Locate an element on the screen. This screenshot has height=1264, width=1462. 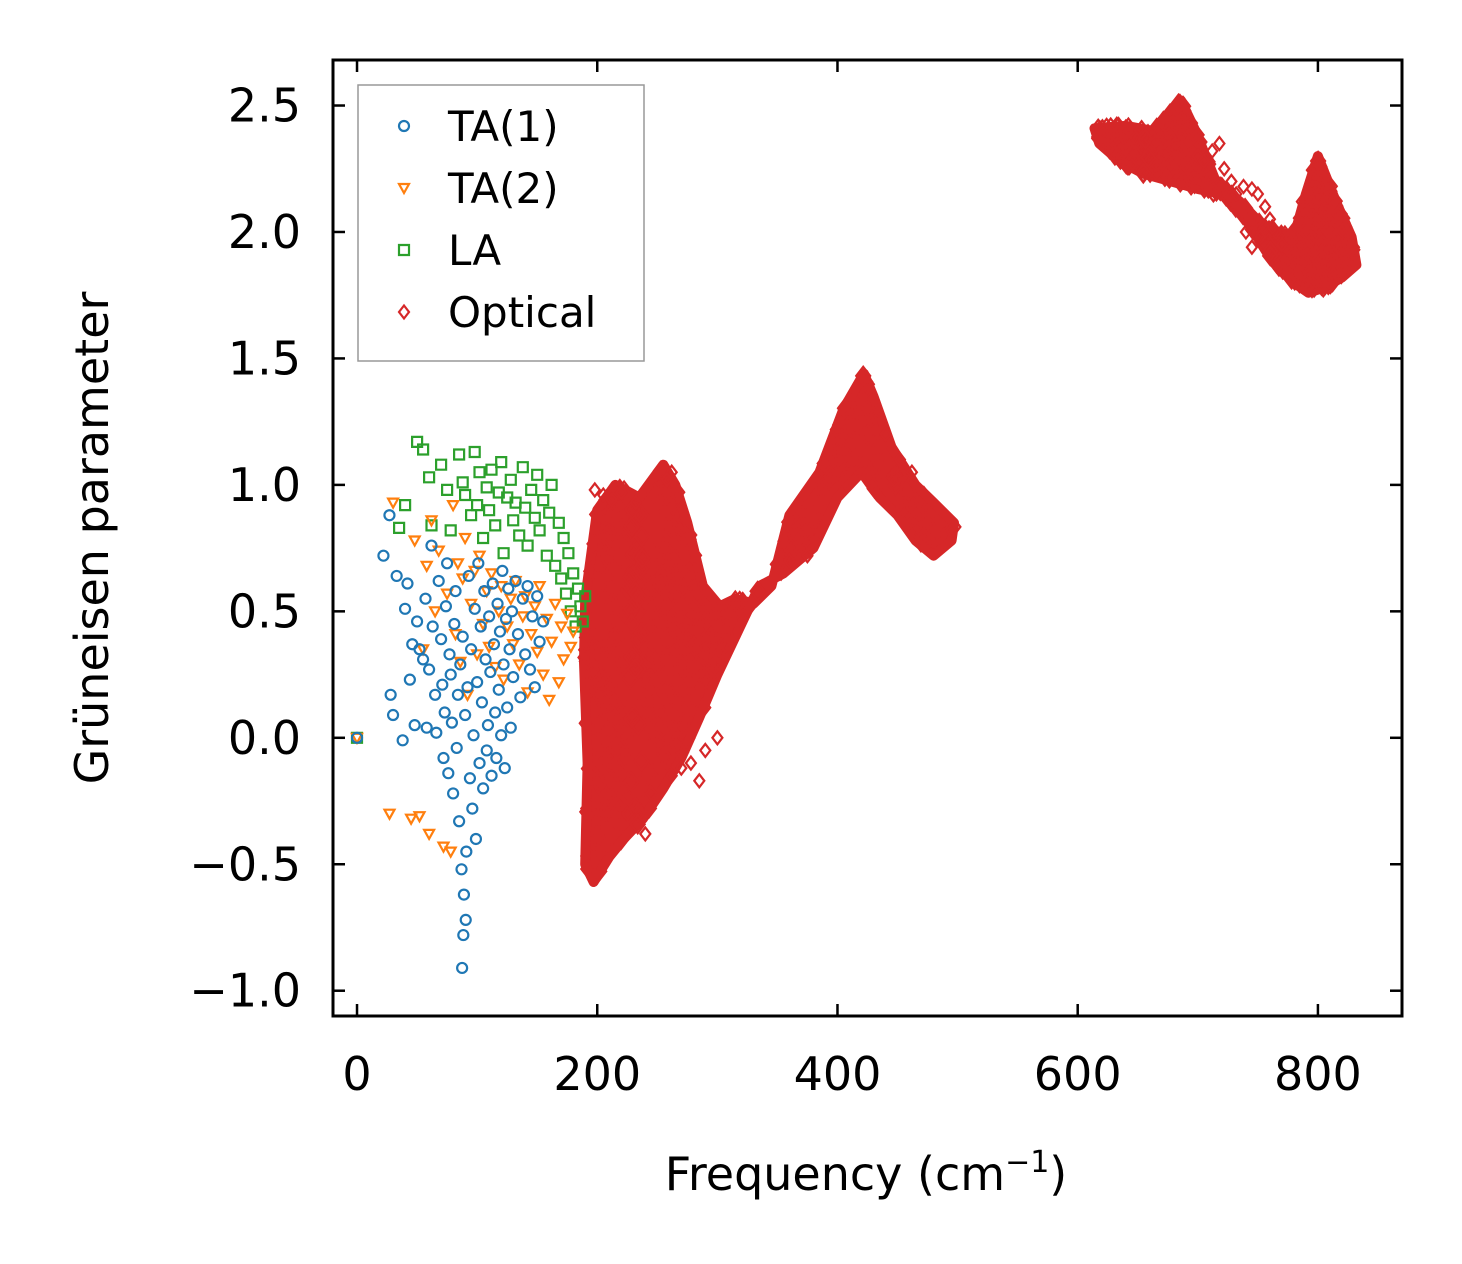
x-tick-label: 800 is located at coordinates (1318, 1074).